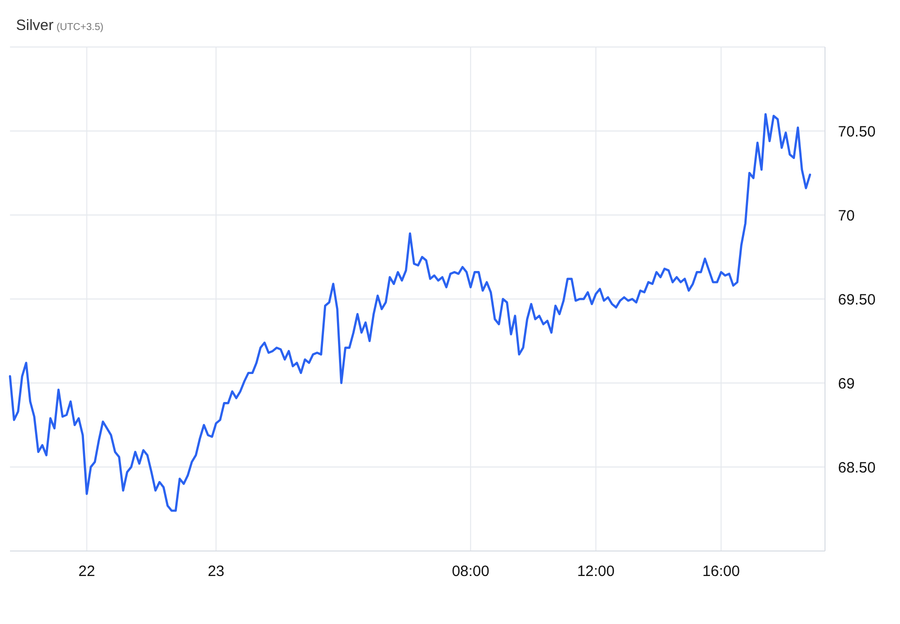 The width and height of the screenshot is (900, 624). Describe the element at coordinates (471, 571) in the screenshot. I see `x-tick-label: 08:00` at that location.